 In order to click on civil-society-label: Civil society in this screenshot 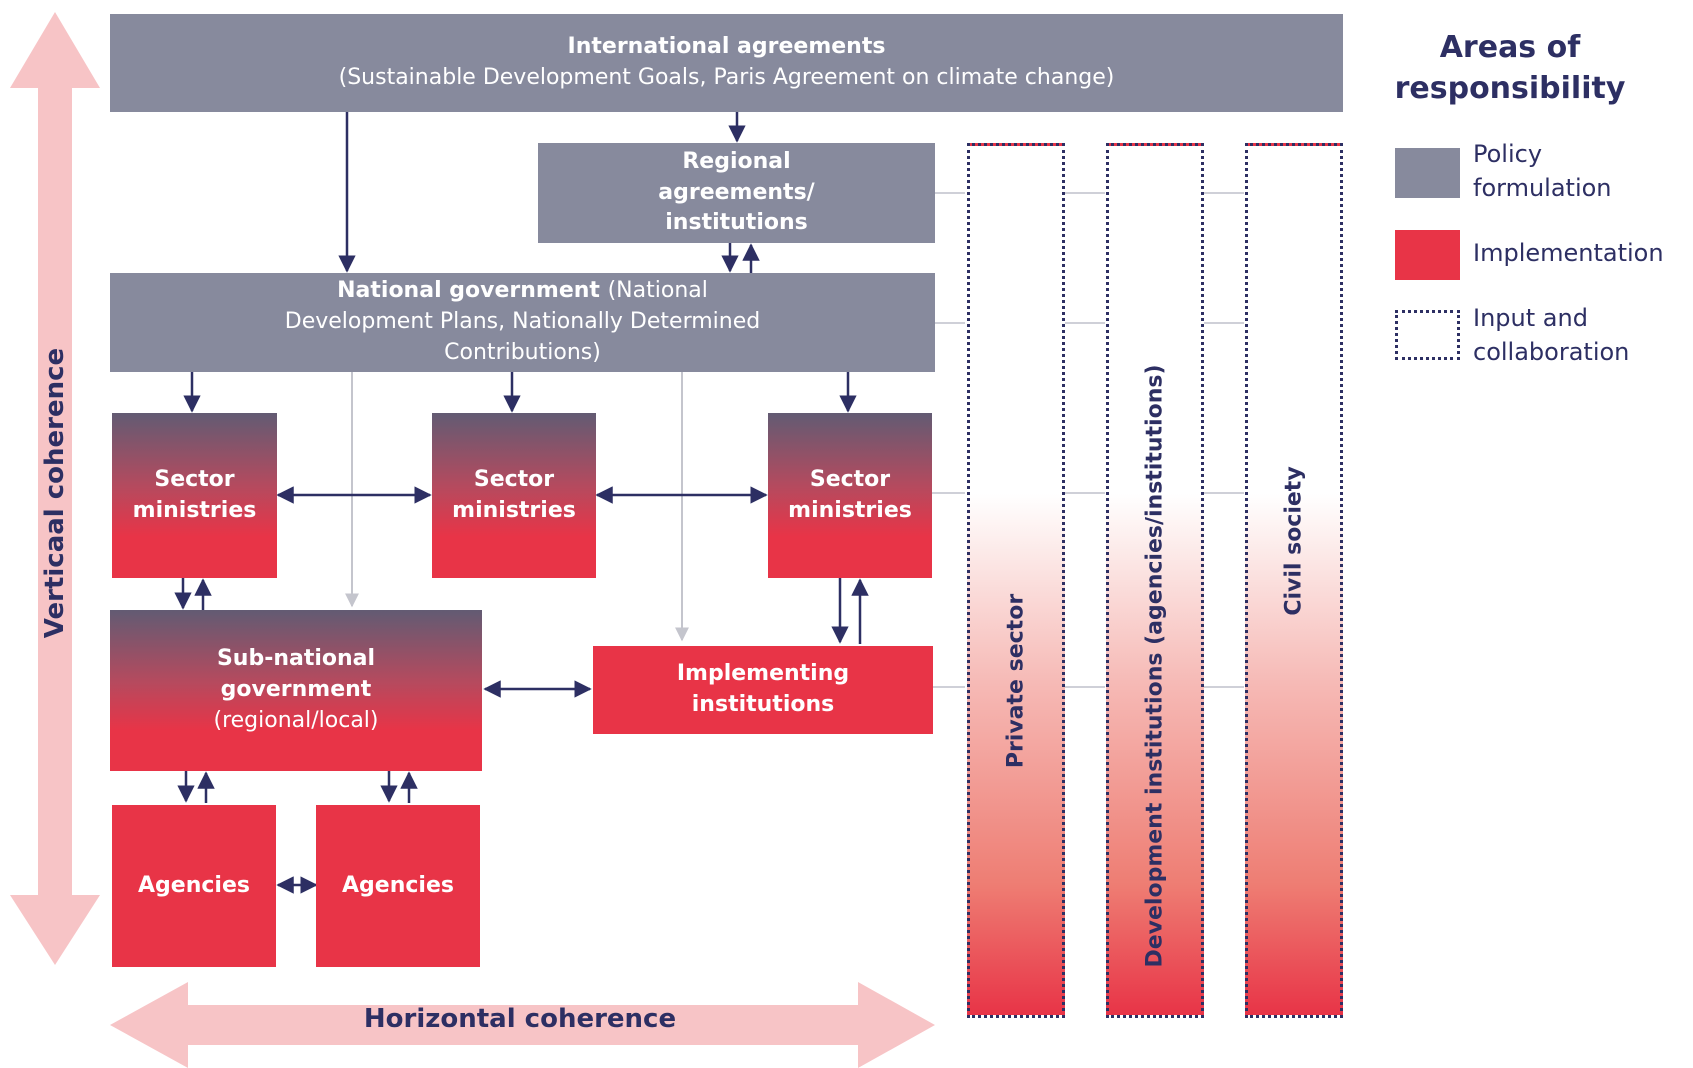, I will do `click(1294, 541)`.